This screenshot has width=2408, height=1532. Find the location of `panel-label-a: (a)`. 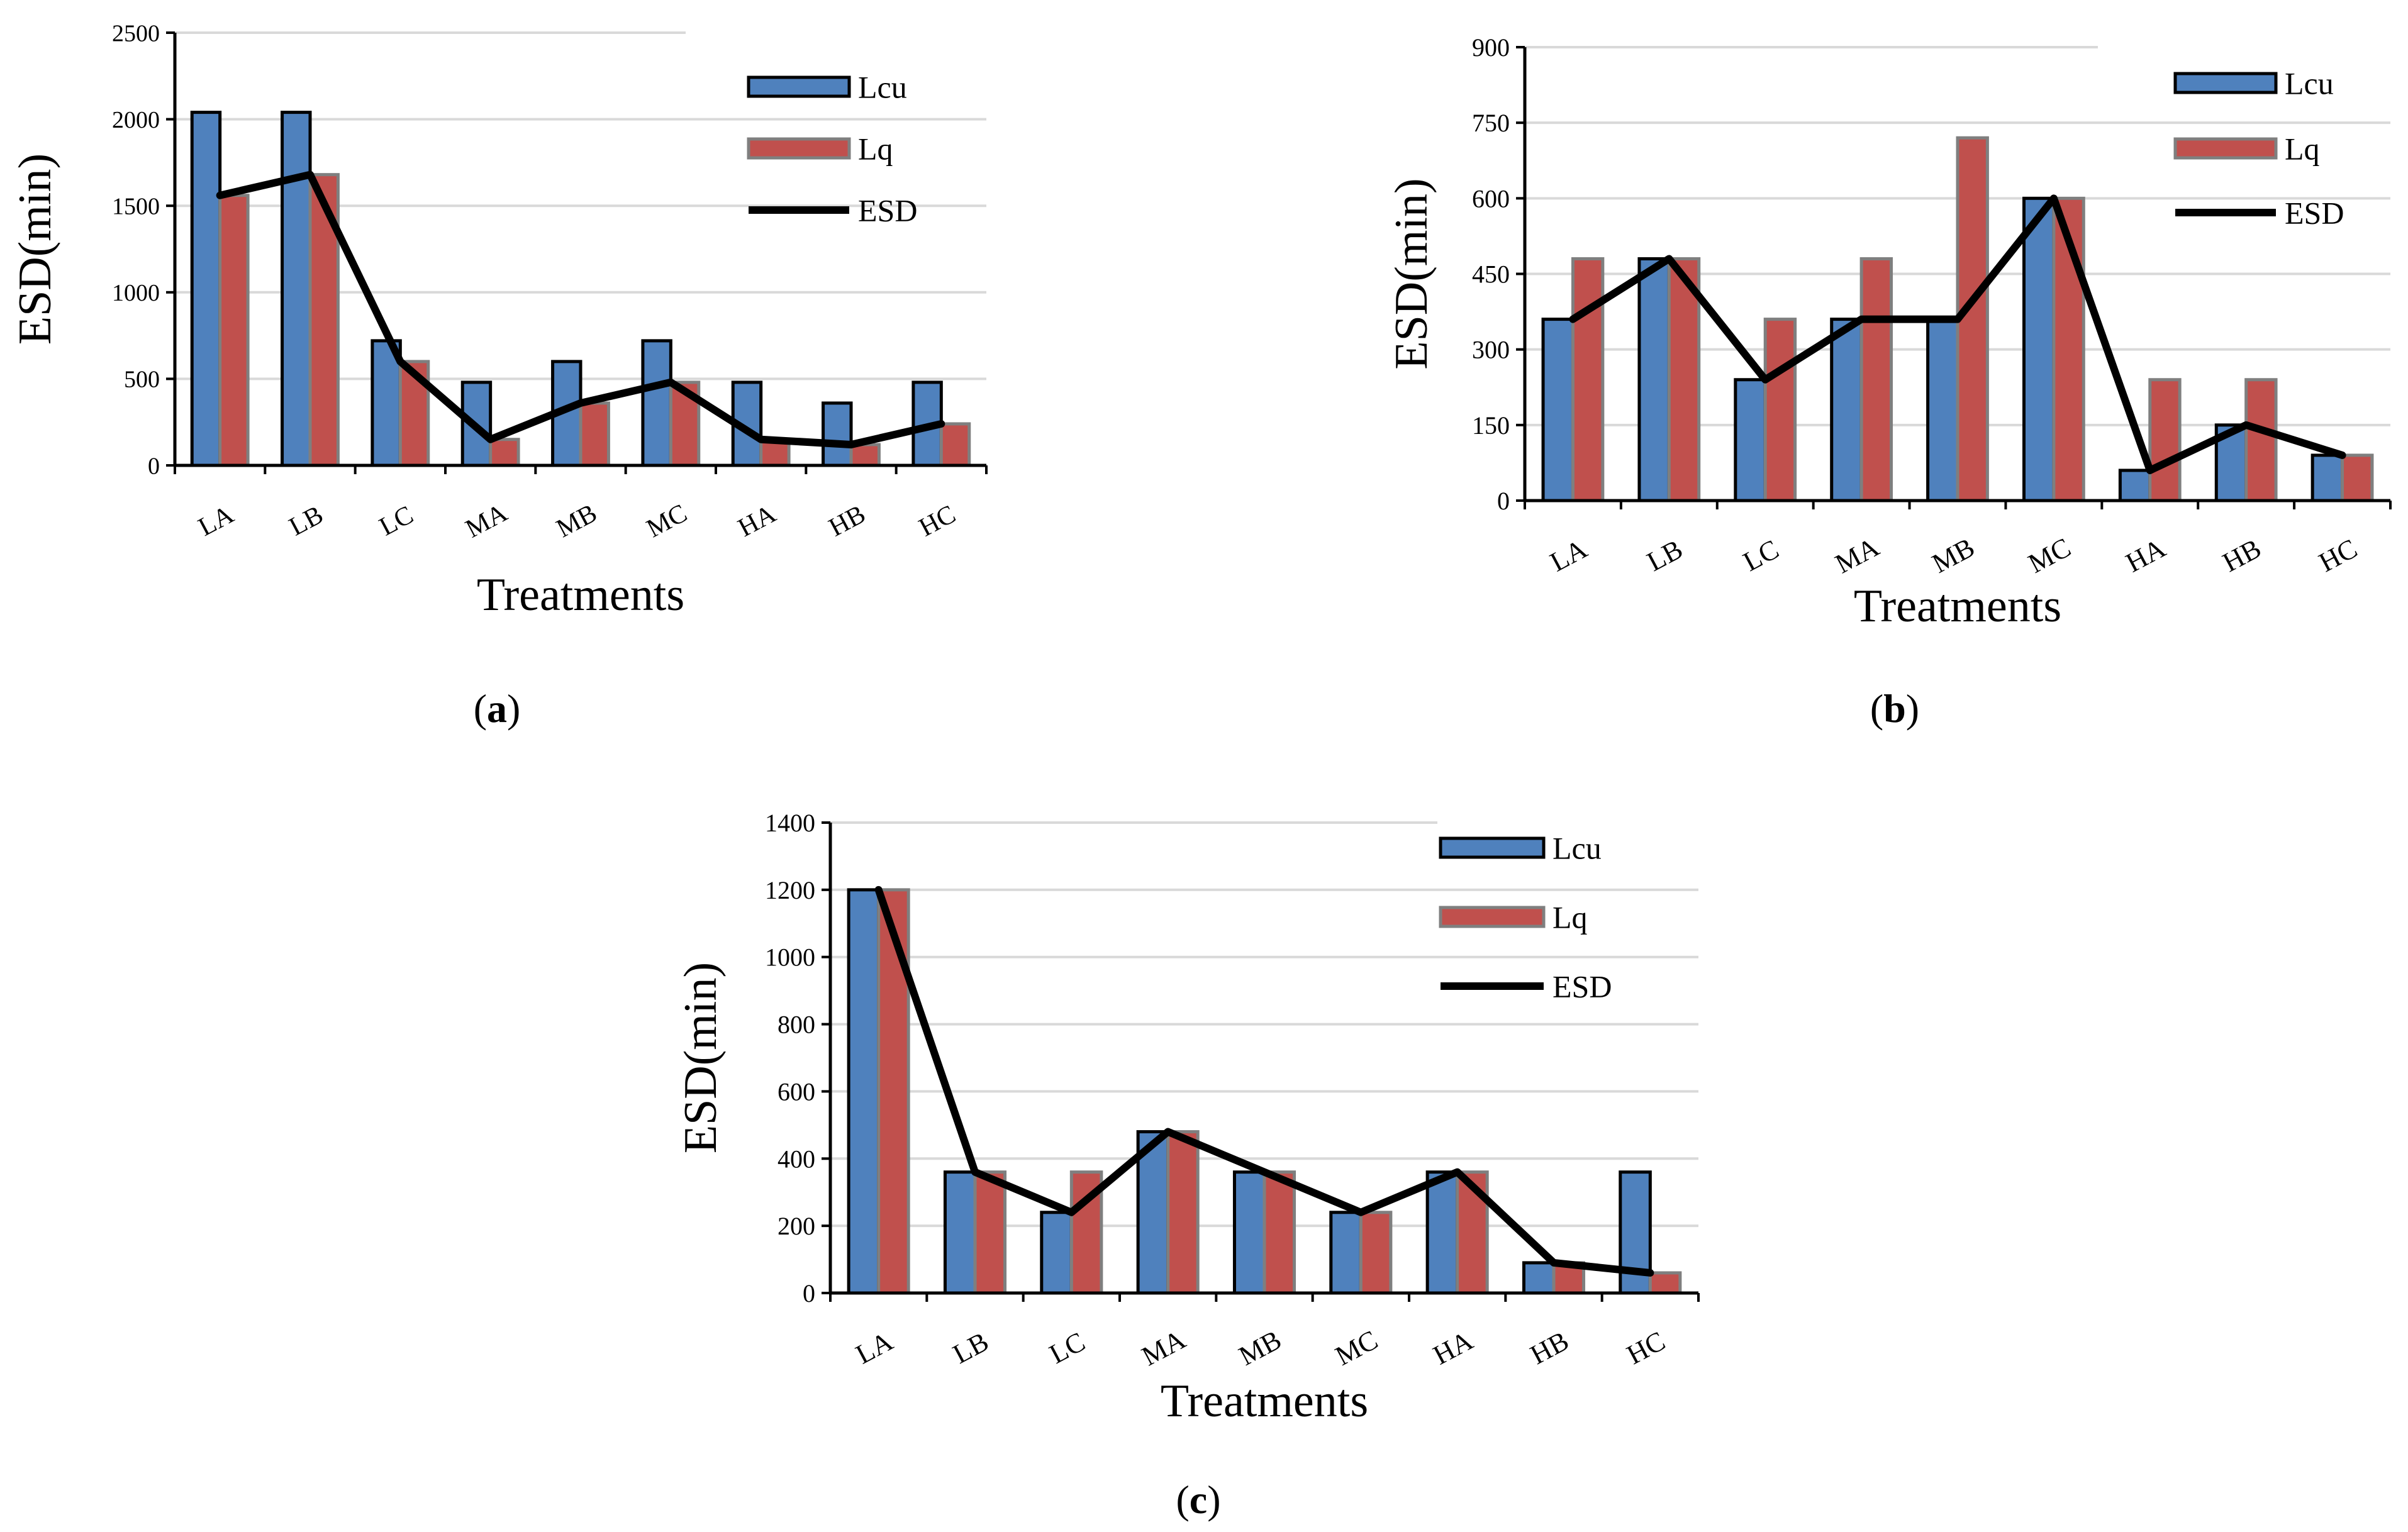

panel-label-a: (a) is located at coordinates (497, 709).